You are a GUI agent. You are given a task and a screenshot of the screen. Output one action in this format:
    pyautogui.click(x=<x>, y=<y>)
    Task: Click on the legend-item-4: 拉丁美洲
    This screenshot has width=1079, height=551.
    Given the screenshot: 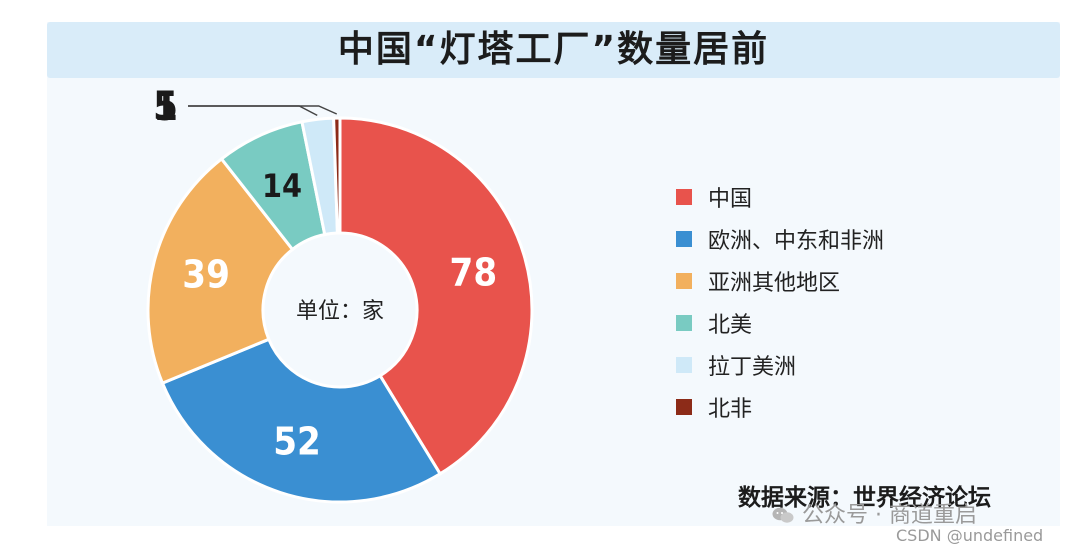 What is the action you would take?
    pyautogui.click(x=780, y=365)
    